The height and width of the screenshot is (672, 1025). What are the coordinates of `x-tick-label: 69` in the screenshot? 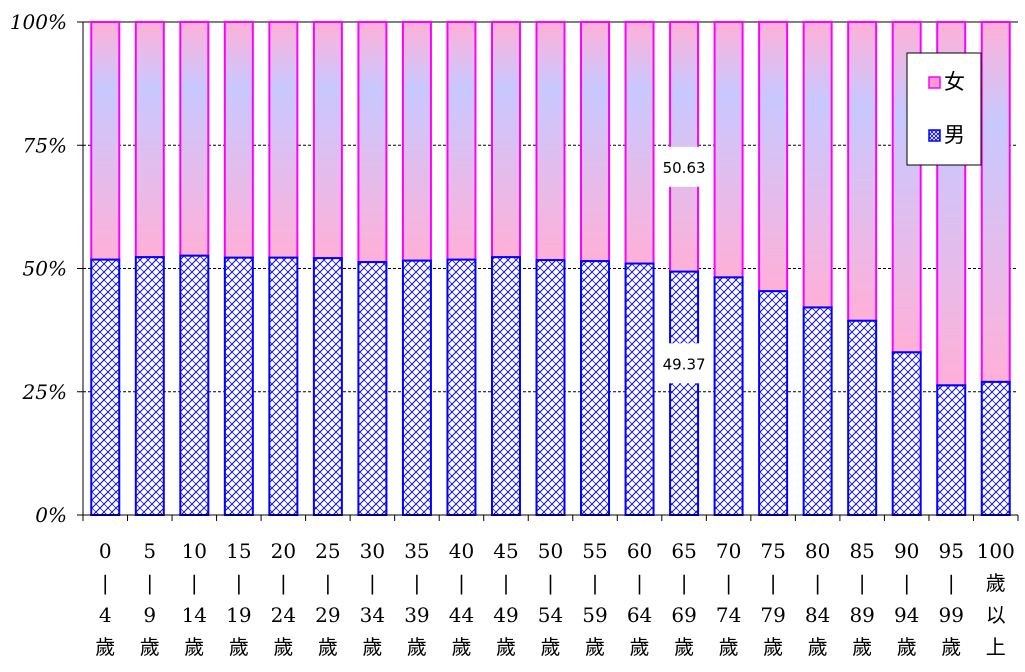 It's located at (683, 615).